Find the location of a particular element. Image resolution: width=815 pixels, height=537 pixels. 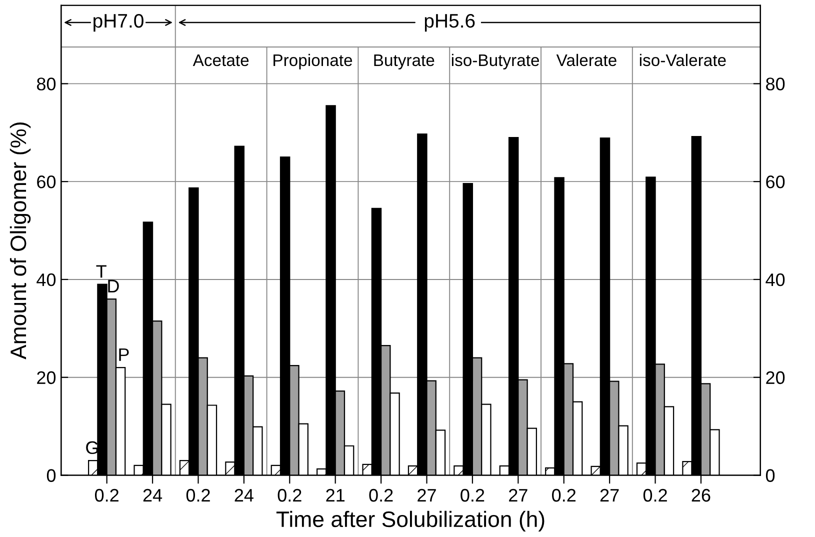

y2-tick-label: 0 is located at coordinates (770, 475).